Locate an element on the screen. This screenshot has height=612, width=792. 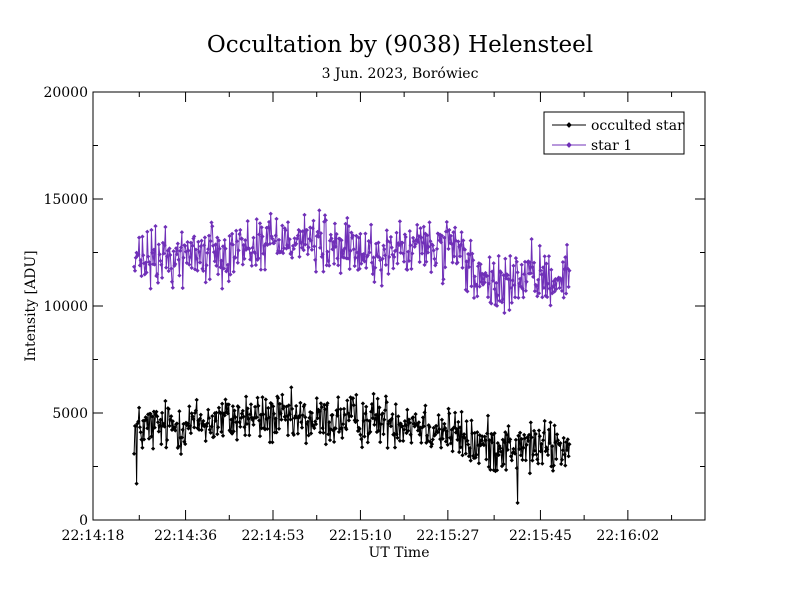
y-tick-label: 0 is located at coordinates (83, 521).